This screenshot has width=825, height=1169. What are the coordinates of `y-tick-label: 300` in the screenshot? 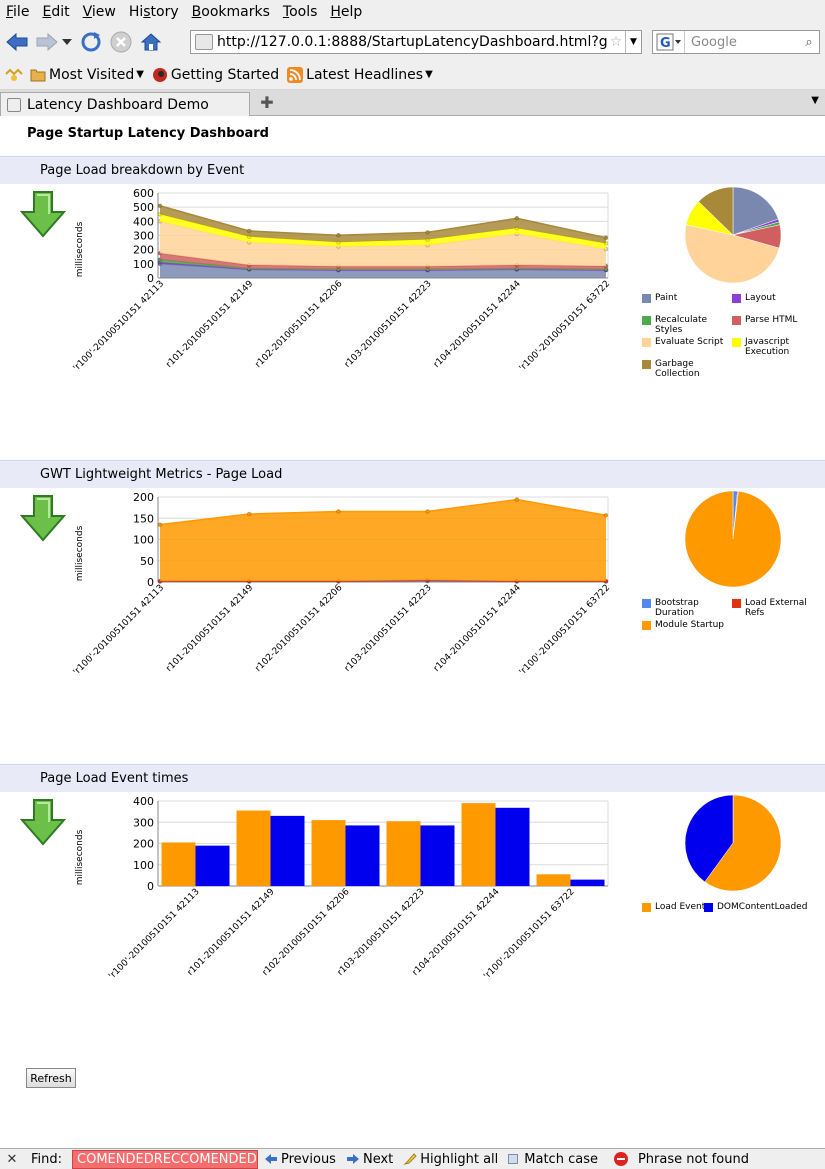 It's located at (143, 236).